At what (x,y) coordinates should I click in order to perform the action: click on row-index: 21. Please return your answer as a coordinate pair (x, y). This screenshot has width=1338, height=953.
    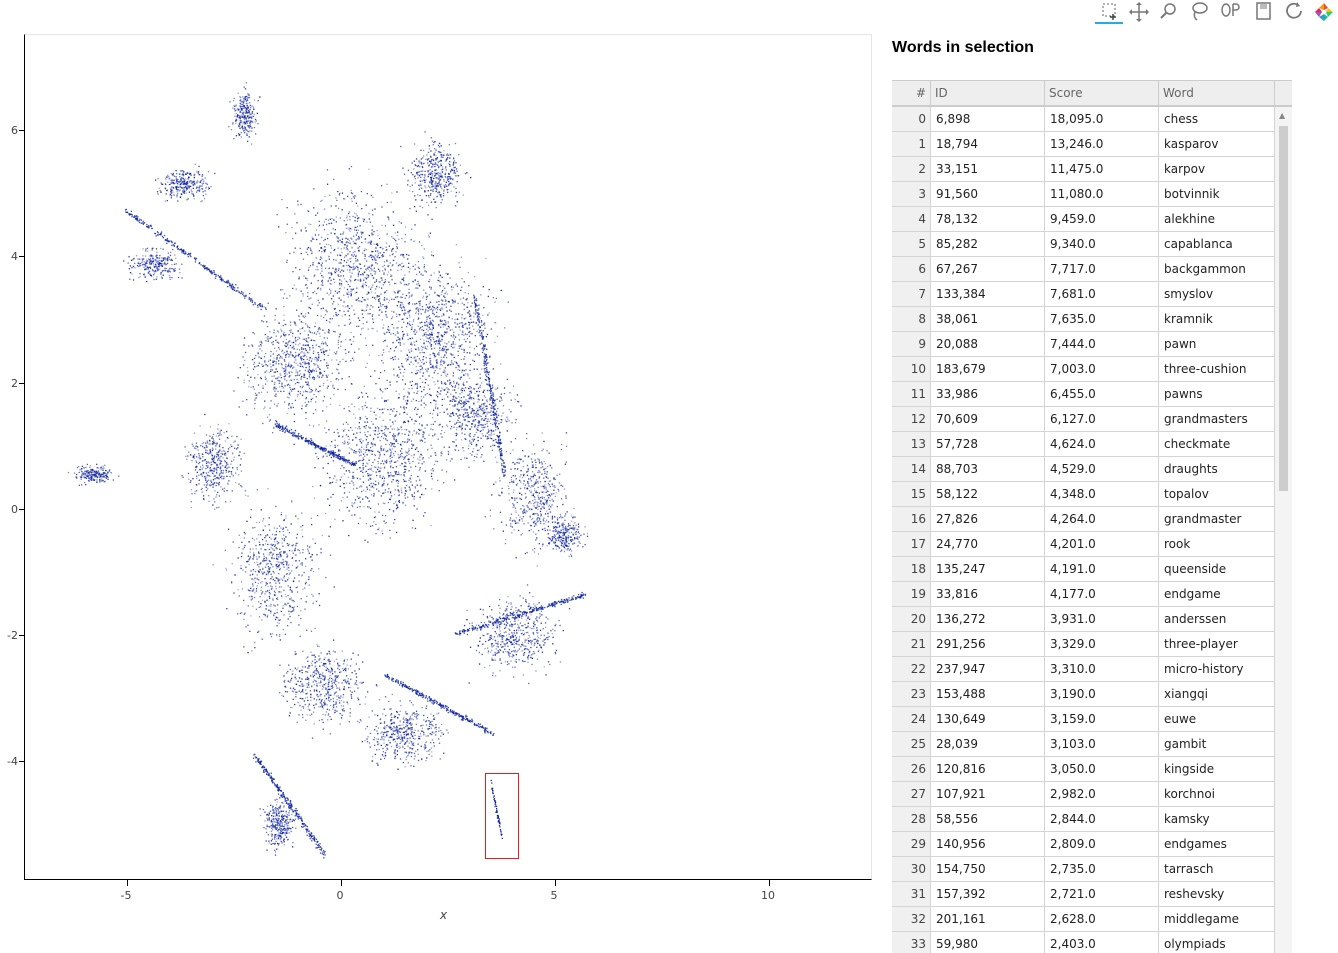
    Looking at the image, I should click on (911, 644).